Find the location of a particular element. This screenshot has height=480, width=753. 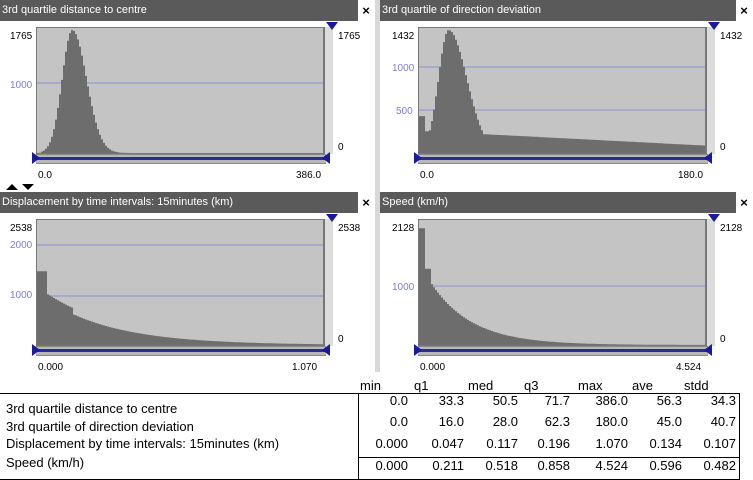

right-max-label: 2128 is located at coordinates (731, 228).